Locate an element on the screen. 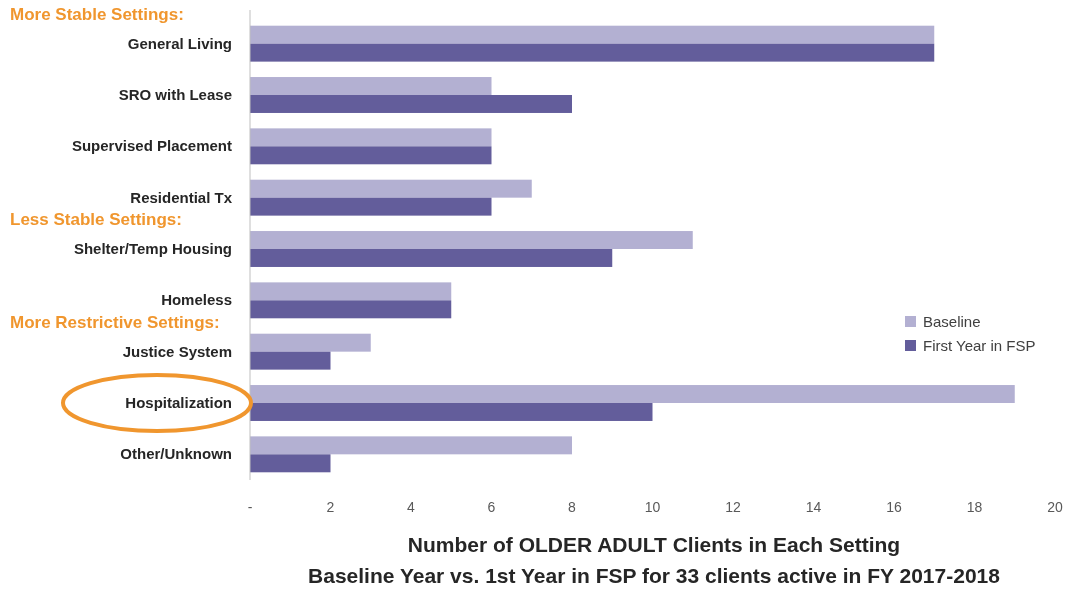 The width and height of the screenshot is (1071, 590). legend-label: First Year in FSP is located at coordinates (979, 345).